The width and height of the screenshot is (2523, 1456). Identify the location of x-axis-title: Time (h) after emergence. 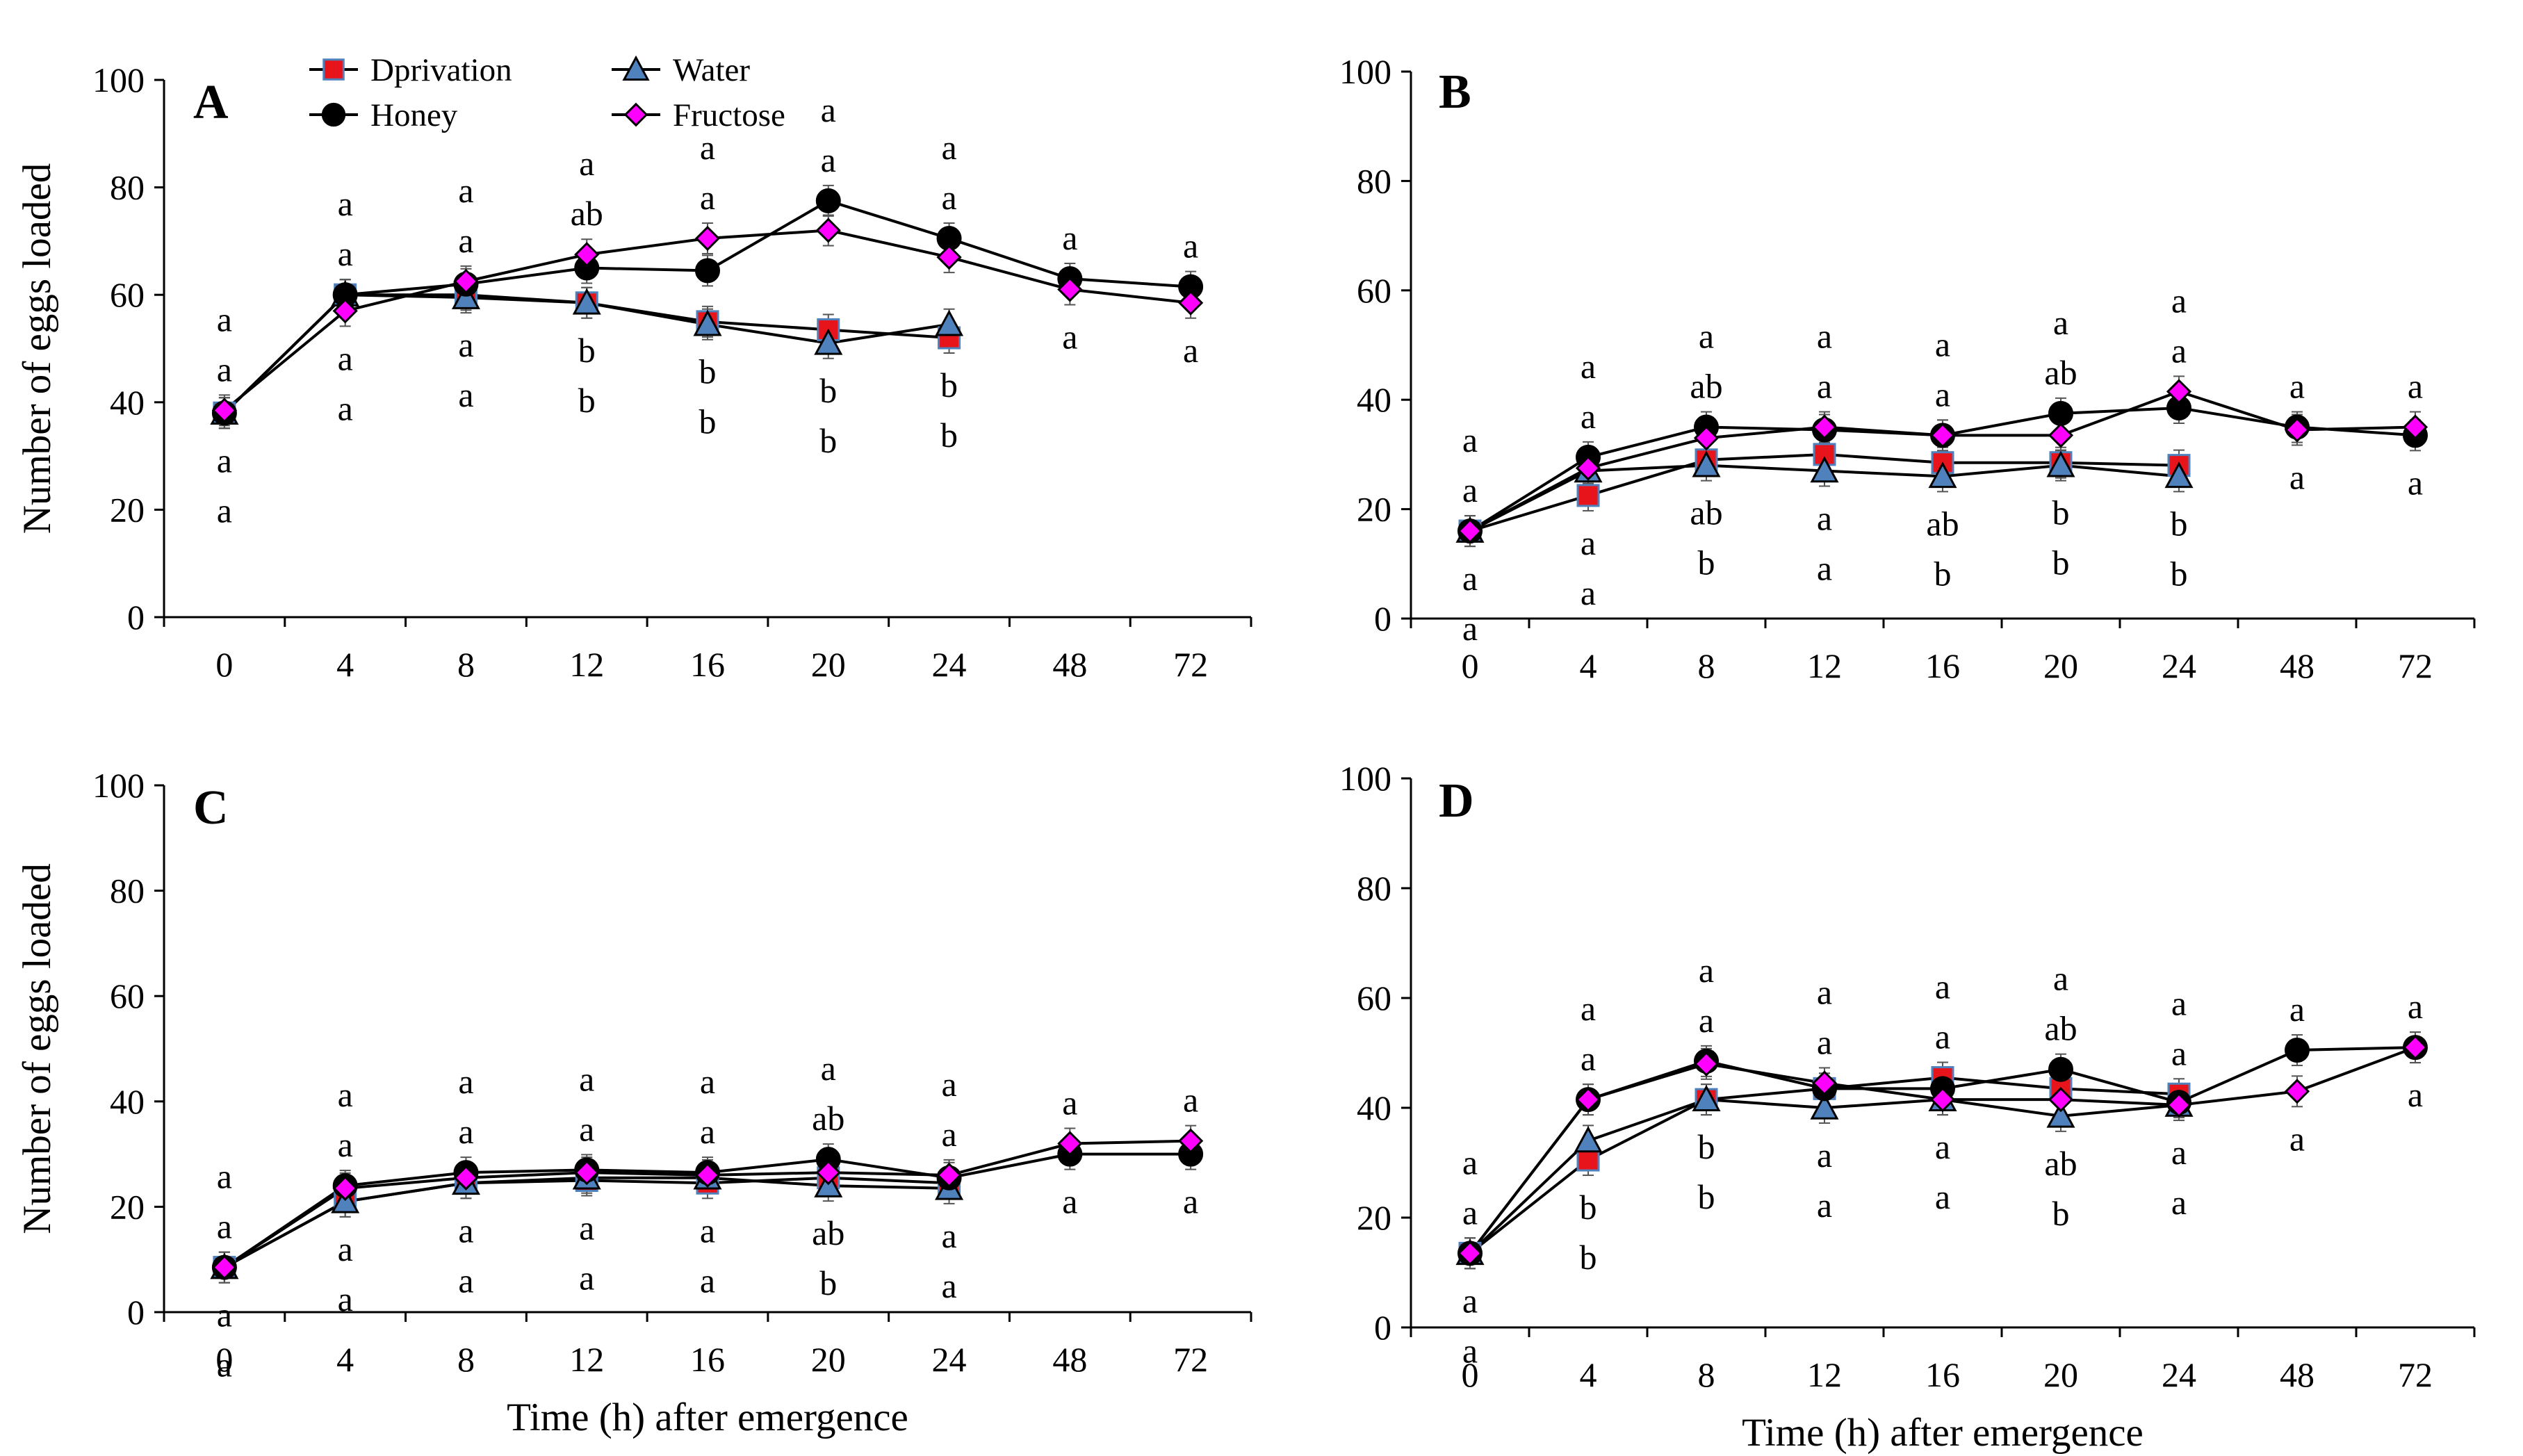
(707, 1417).